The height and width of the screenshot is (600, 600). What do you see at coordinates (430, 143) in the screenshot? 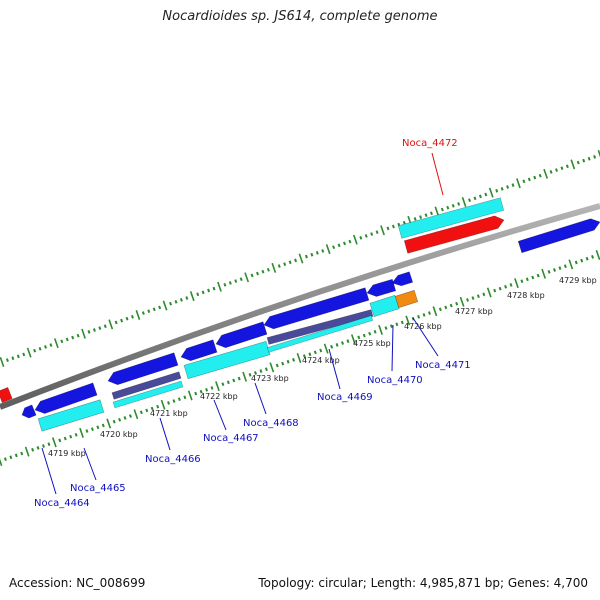
I see `gene-label: Noca_4472` at bounding box center [430, 143].